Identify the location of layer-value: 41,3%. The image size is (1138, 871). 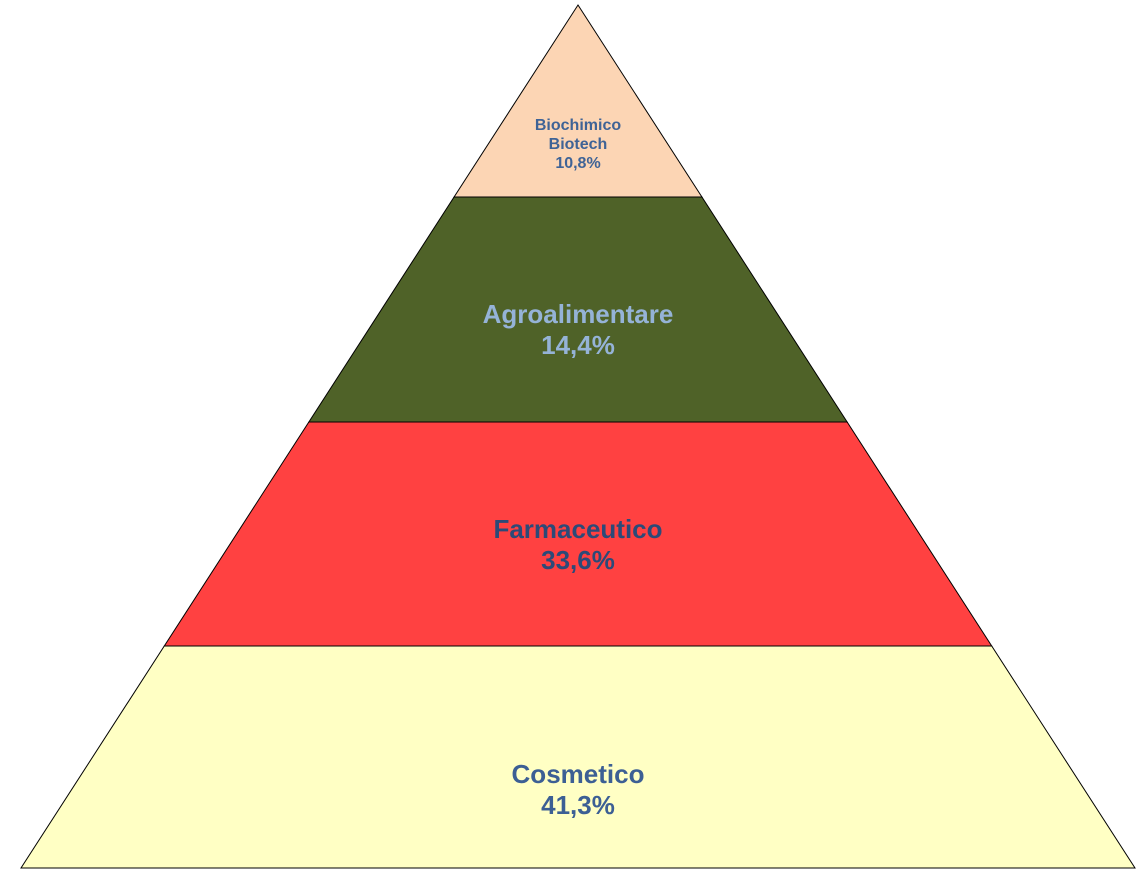
(578, 805).